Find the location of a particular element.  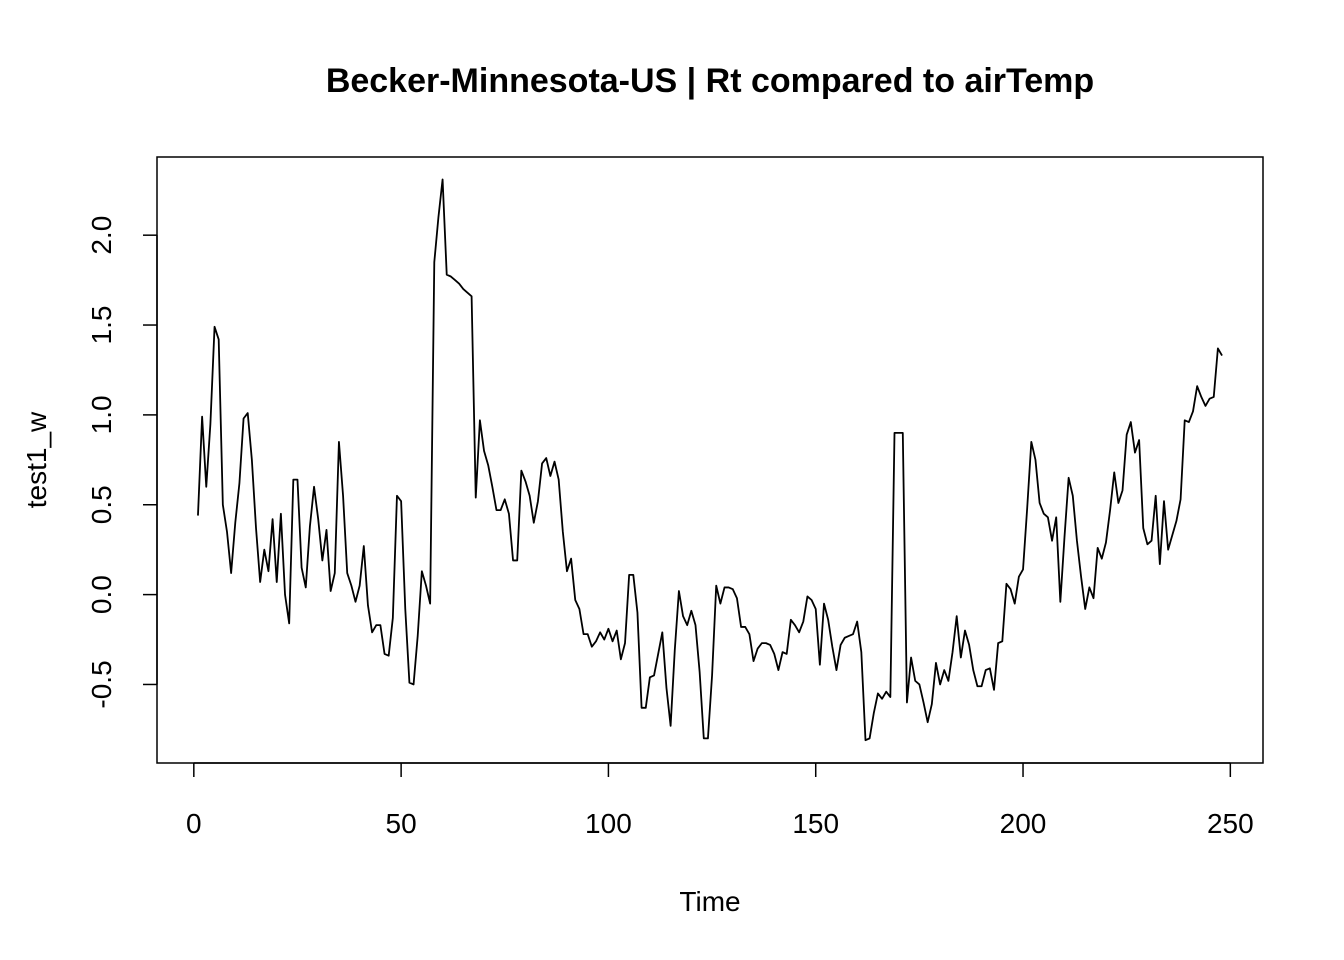

x-tick-label: 100 is located at coordinates (608, 823).